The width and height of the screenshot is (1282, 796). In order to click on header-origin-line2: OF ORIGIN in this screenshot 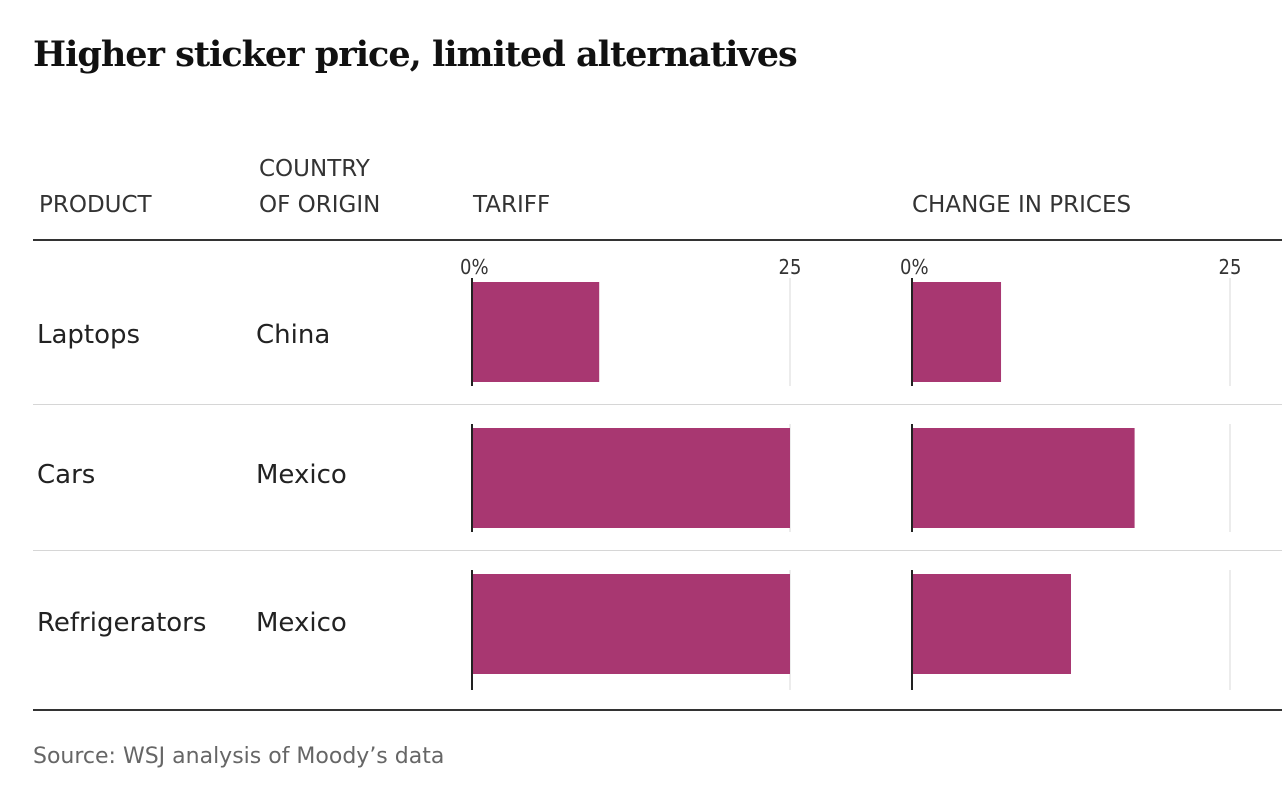, I will do `click(320, 205)`.